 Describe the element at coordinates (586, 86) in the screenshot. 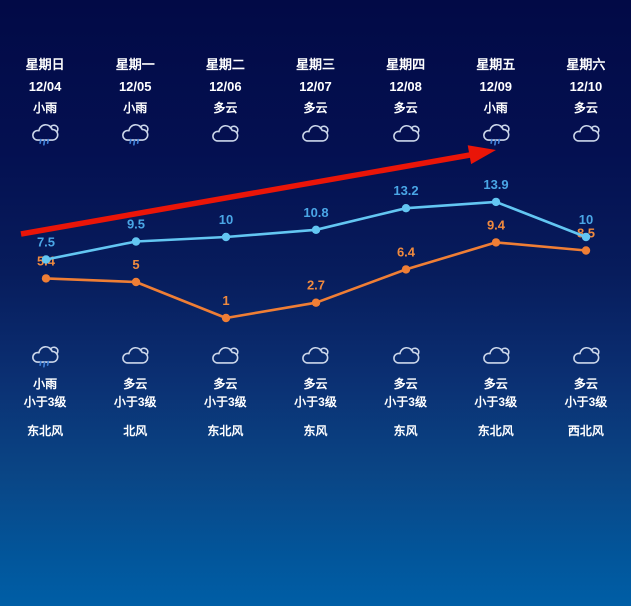

I see `day-date: 12/10` at that location.